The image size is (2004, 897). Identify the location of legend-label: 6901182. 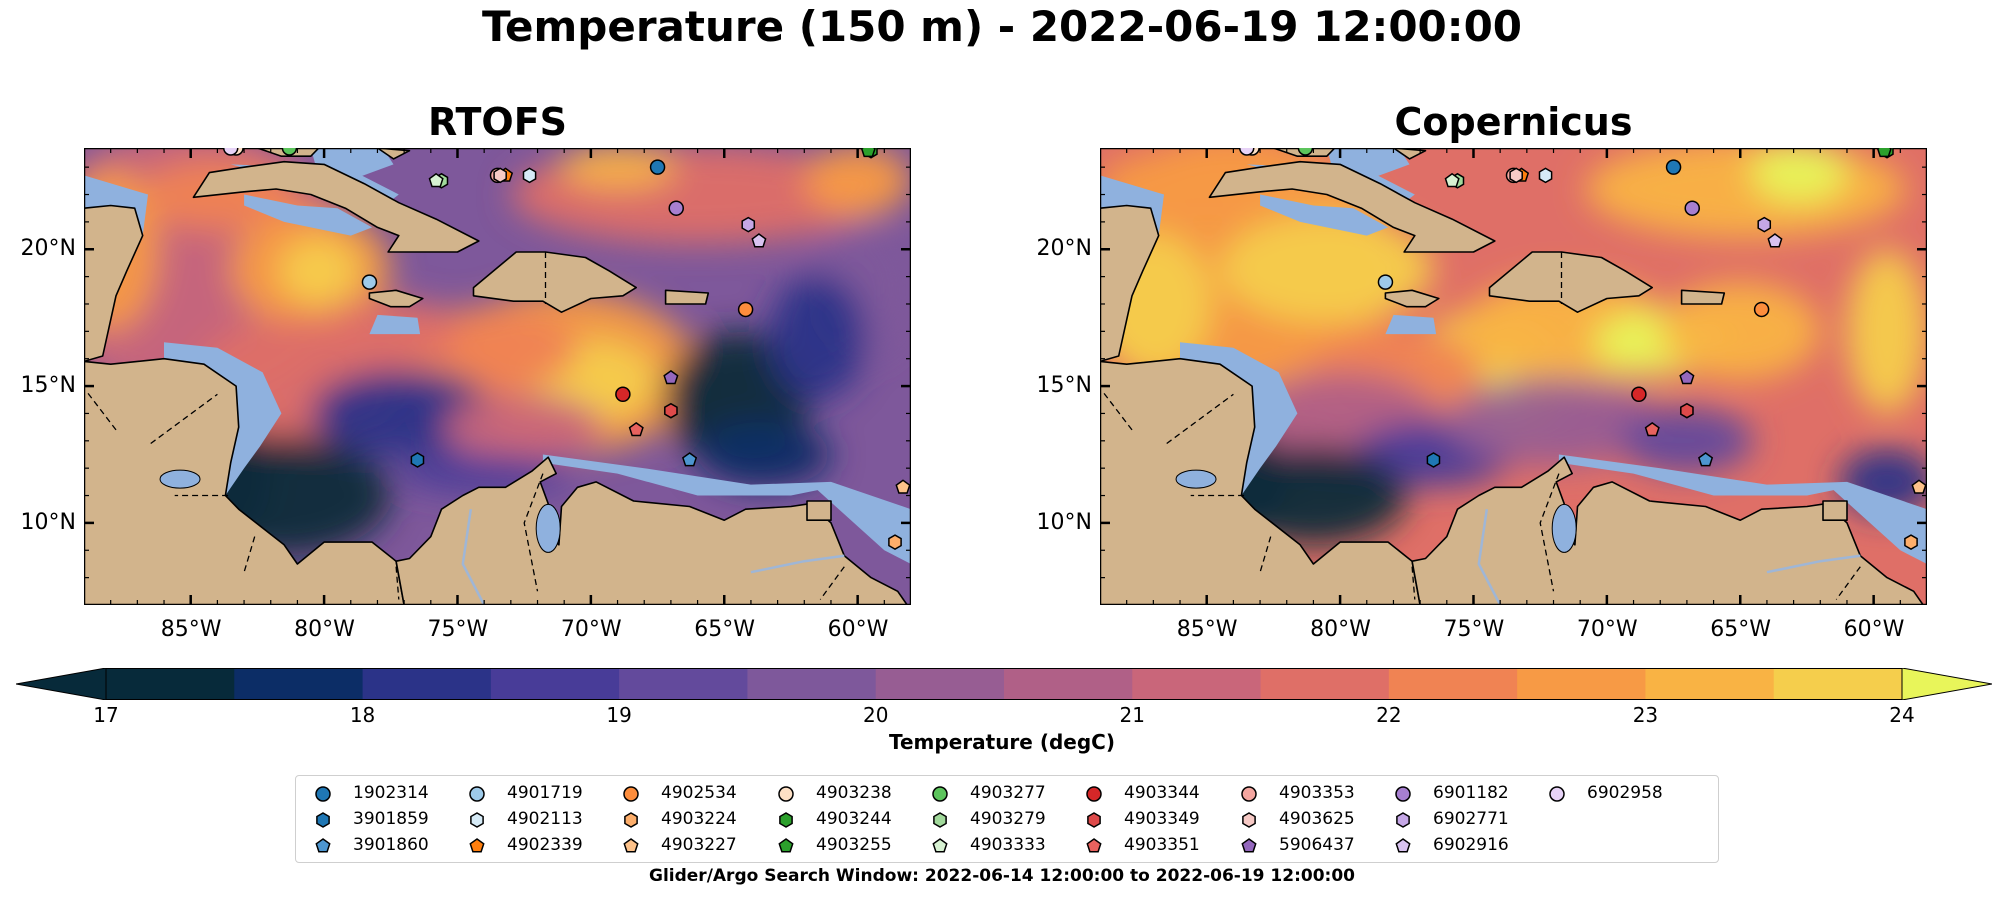
(1471, 793).